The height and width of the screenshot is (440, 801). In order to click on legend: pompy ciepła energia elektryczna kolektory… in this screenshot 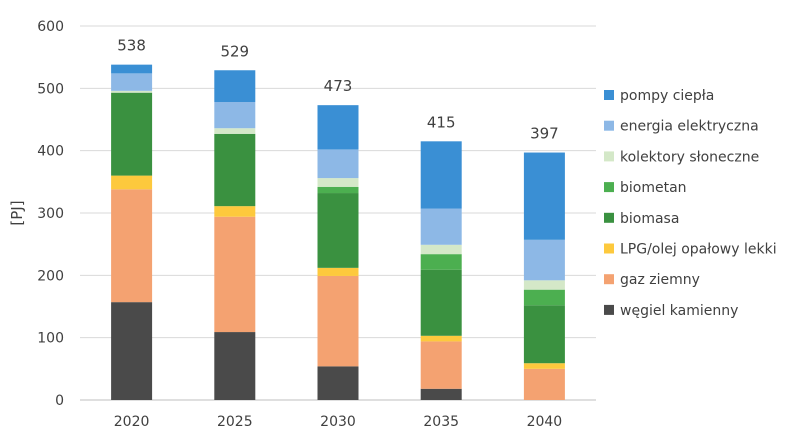, I will do `click(690, 203)`.